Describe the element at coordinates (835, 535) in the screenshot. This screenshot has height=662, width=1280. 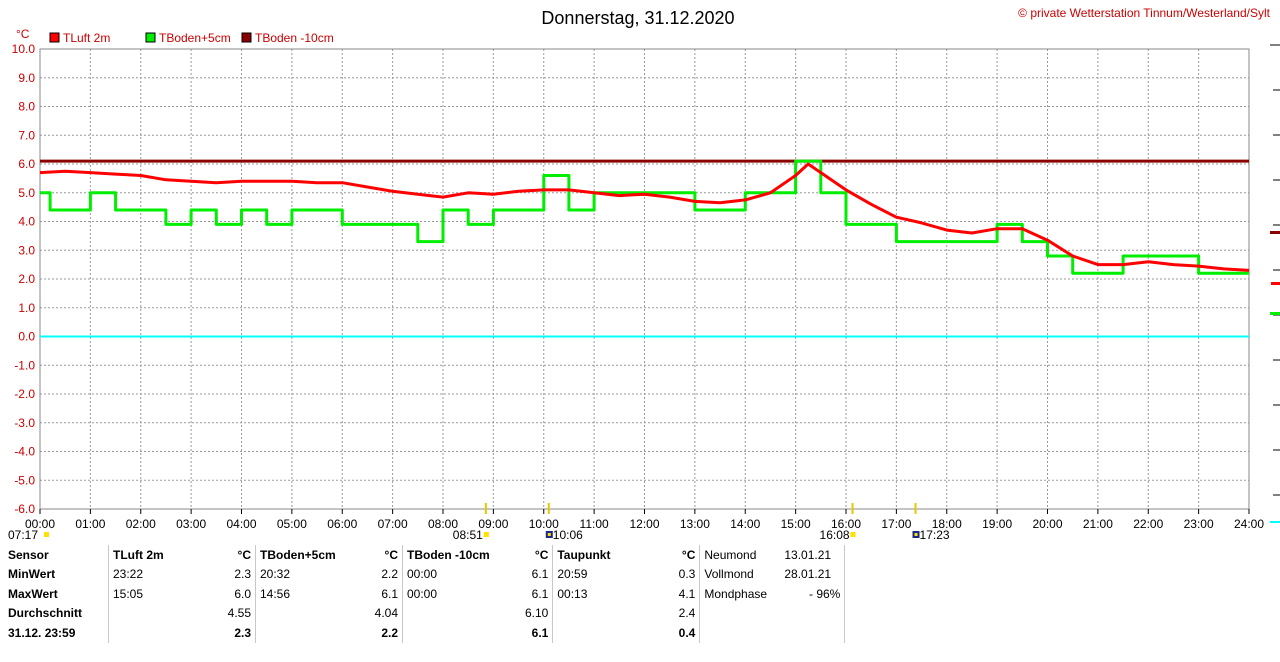
I see `sun-moon-time-label: 16:08` at that location.